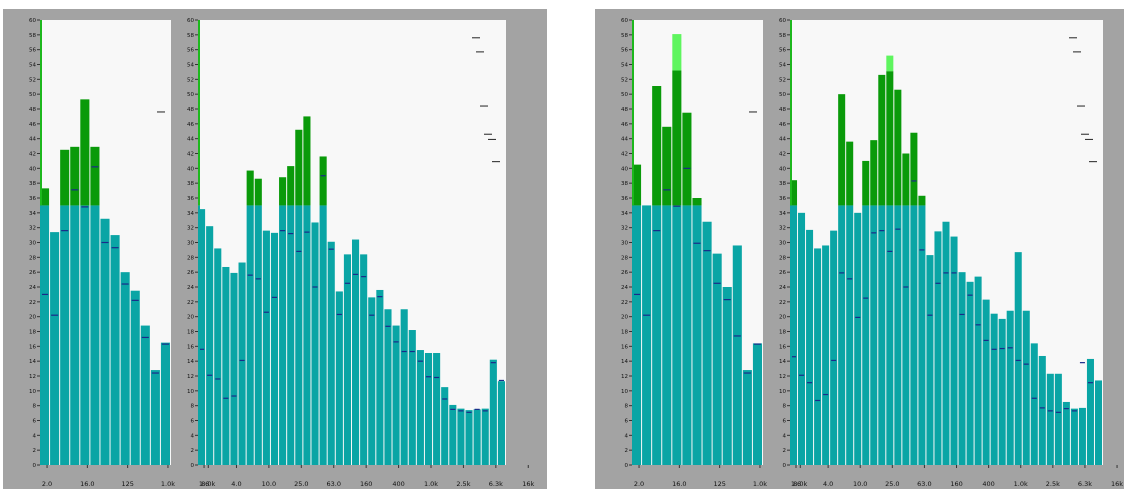  I want to click on x-tick-label: 160, so click(366, 484).